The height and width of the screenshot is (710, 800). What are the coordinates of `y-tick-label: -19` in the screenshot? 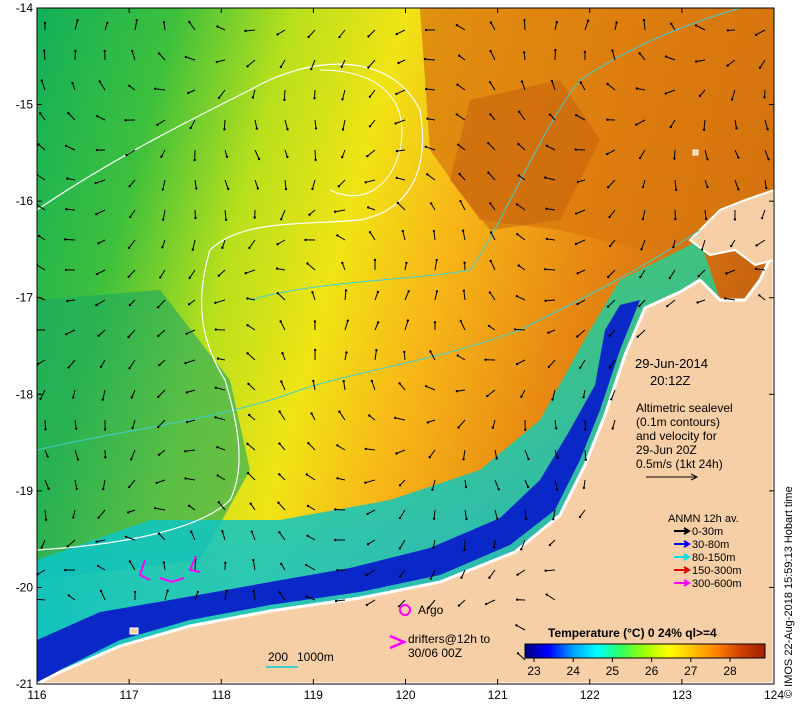 It's located at (25, 491).